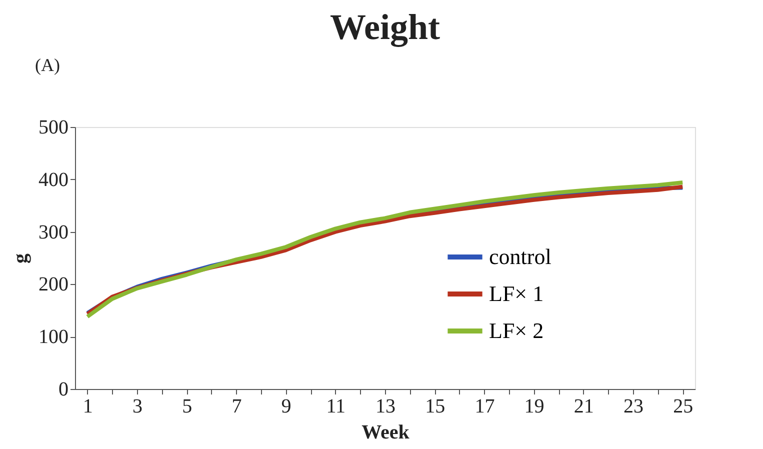 This screenshot has width=763, height=449. Describe the element at coordinates (534, 407) in the screenshot. I see `x-tick-label: 19` at that location.